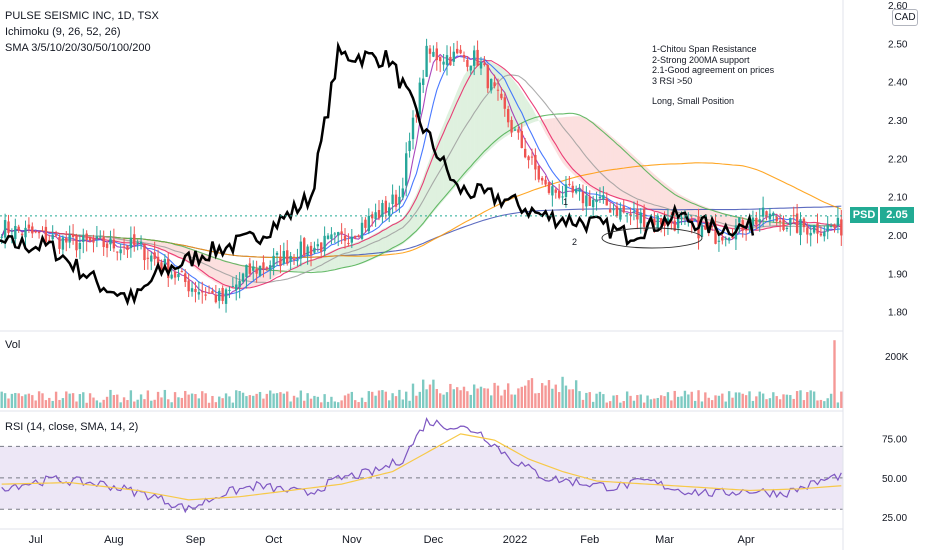 The height and width of the screenshot is (550, 932). Describe the element at coordinates (898, 44) in the screenshot. I see `price-axis-tick-label: 2.50` at that location.